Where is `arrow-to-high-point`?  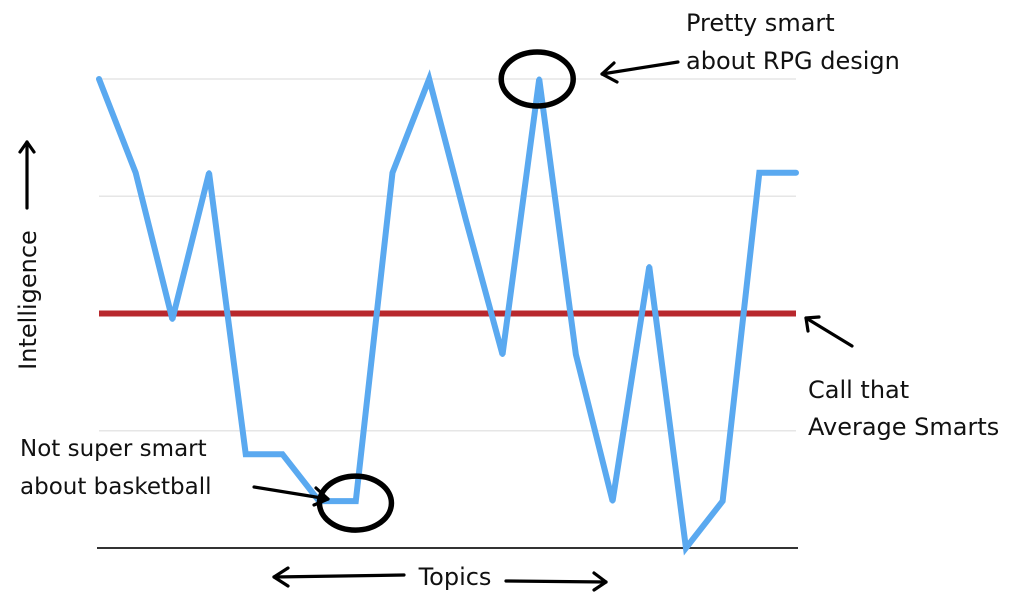 arrow-to-high-point is located at coordinates (640, 72).